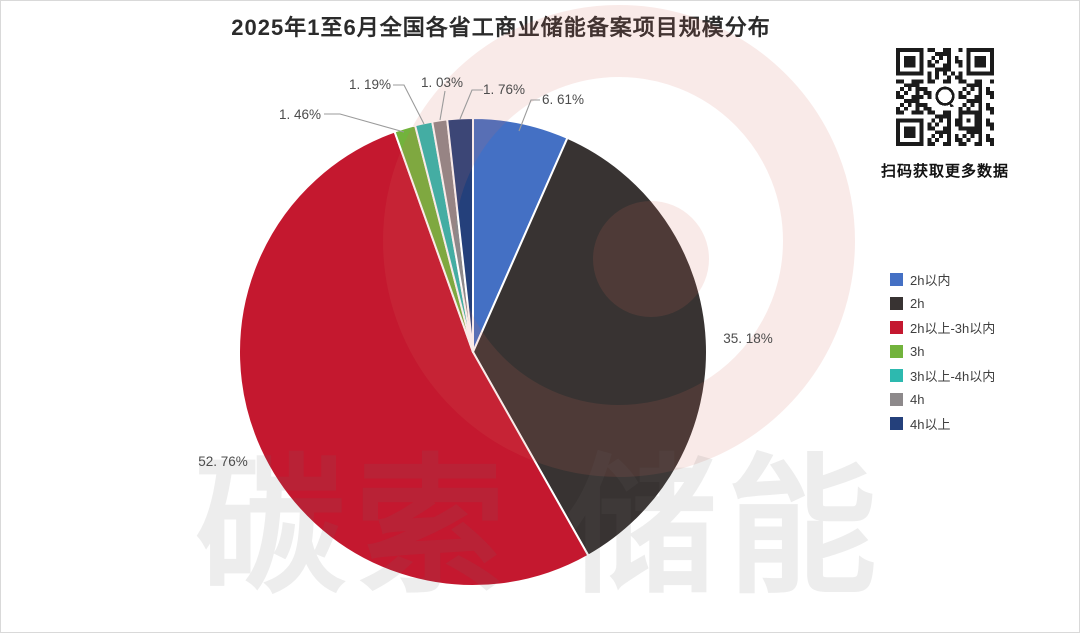 This screenshot has width=1080, height=633. What do you see at coordinates (944, 171) in the screenshot?
I see `qr-caption: 扫码获取更多数据` at bounding box center [944, 171].